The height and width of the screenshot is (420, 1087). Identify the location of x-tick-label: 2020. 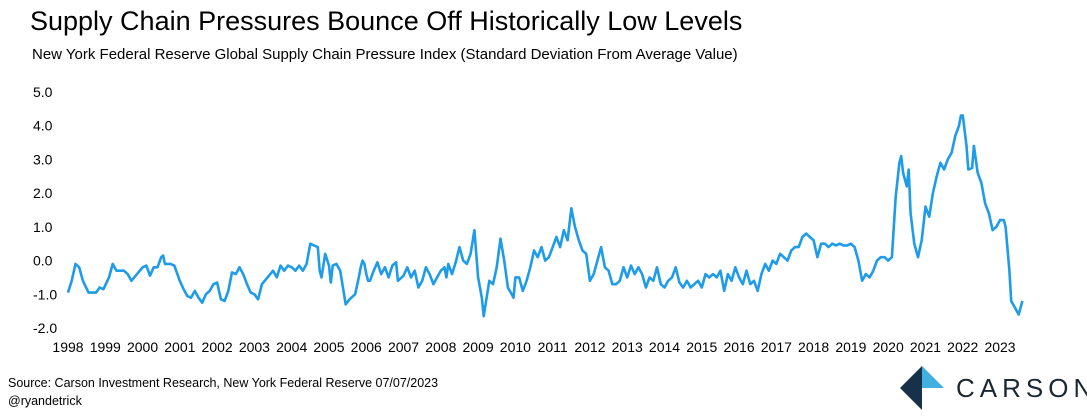
(888, 347).